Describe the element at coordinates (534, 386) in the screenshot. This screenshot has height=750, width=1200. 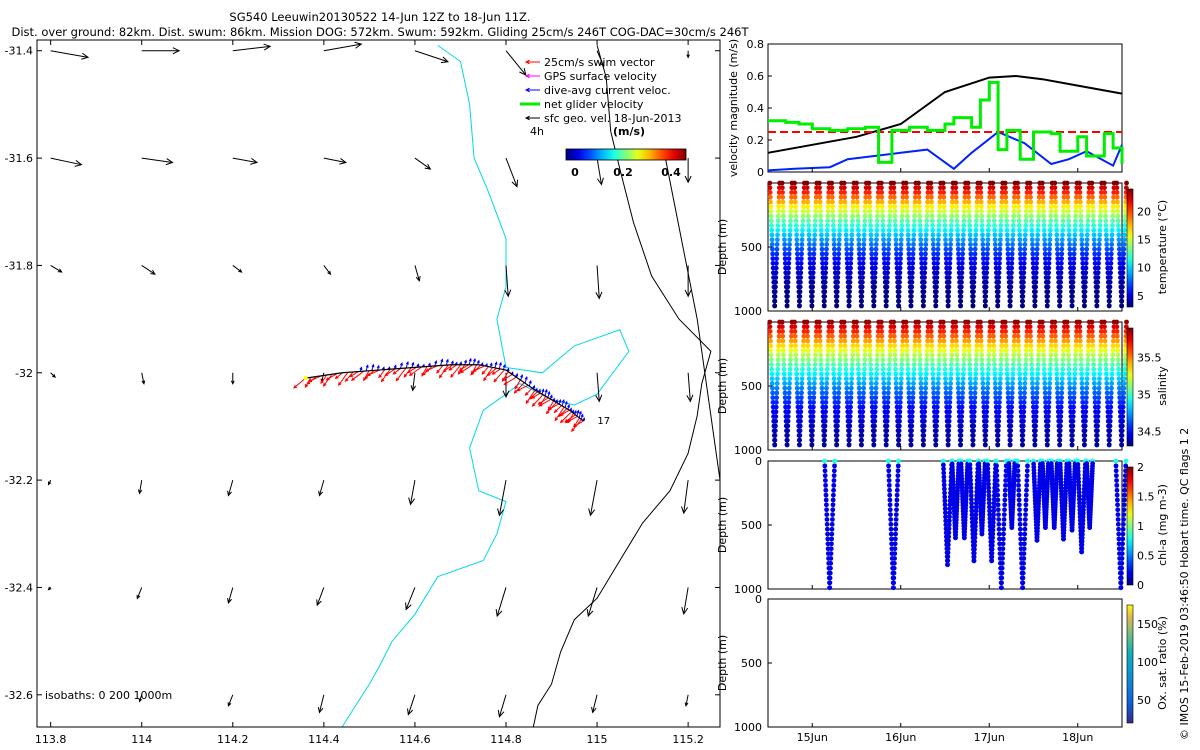
I see `dive-avg-arrow-head` at that location.